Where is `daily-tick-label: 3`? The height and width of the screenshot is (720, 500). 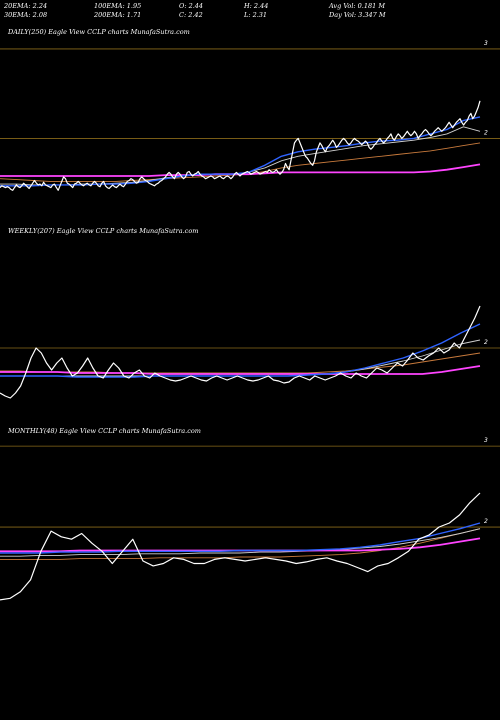
daily-tick-label: 3 is located at coordinates (486, 43).